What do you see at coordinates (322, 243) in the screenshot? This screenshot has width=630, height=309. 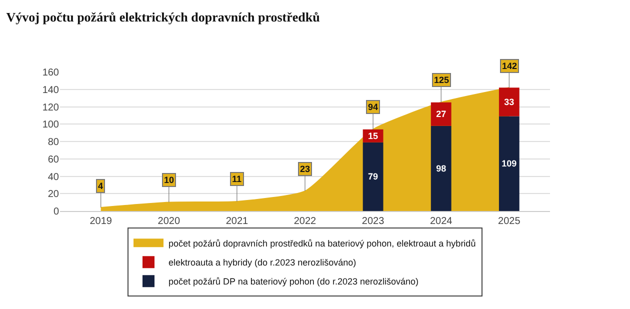 I see `legend-label: počet požárů dopravních prostředků na bateriový pohon, elektroaut a hybridů` at bounding box center [322, 243].